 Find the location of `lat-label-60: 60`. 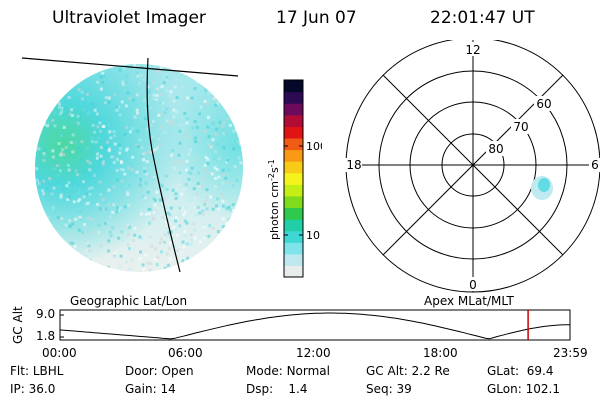

lat-label-60: 60 is located at coordinates (543, 104).